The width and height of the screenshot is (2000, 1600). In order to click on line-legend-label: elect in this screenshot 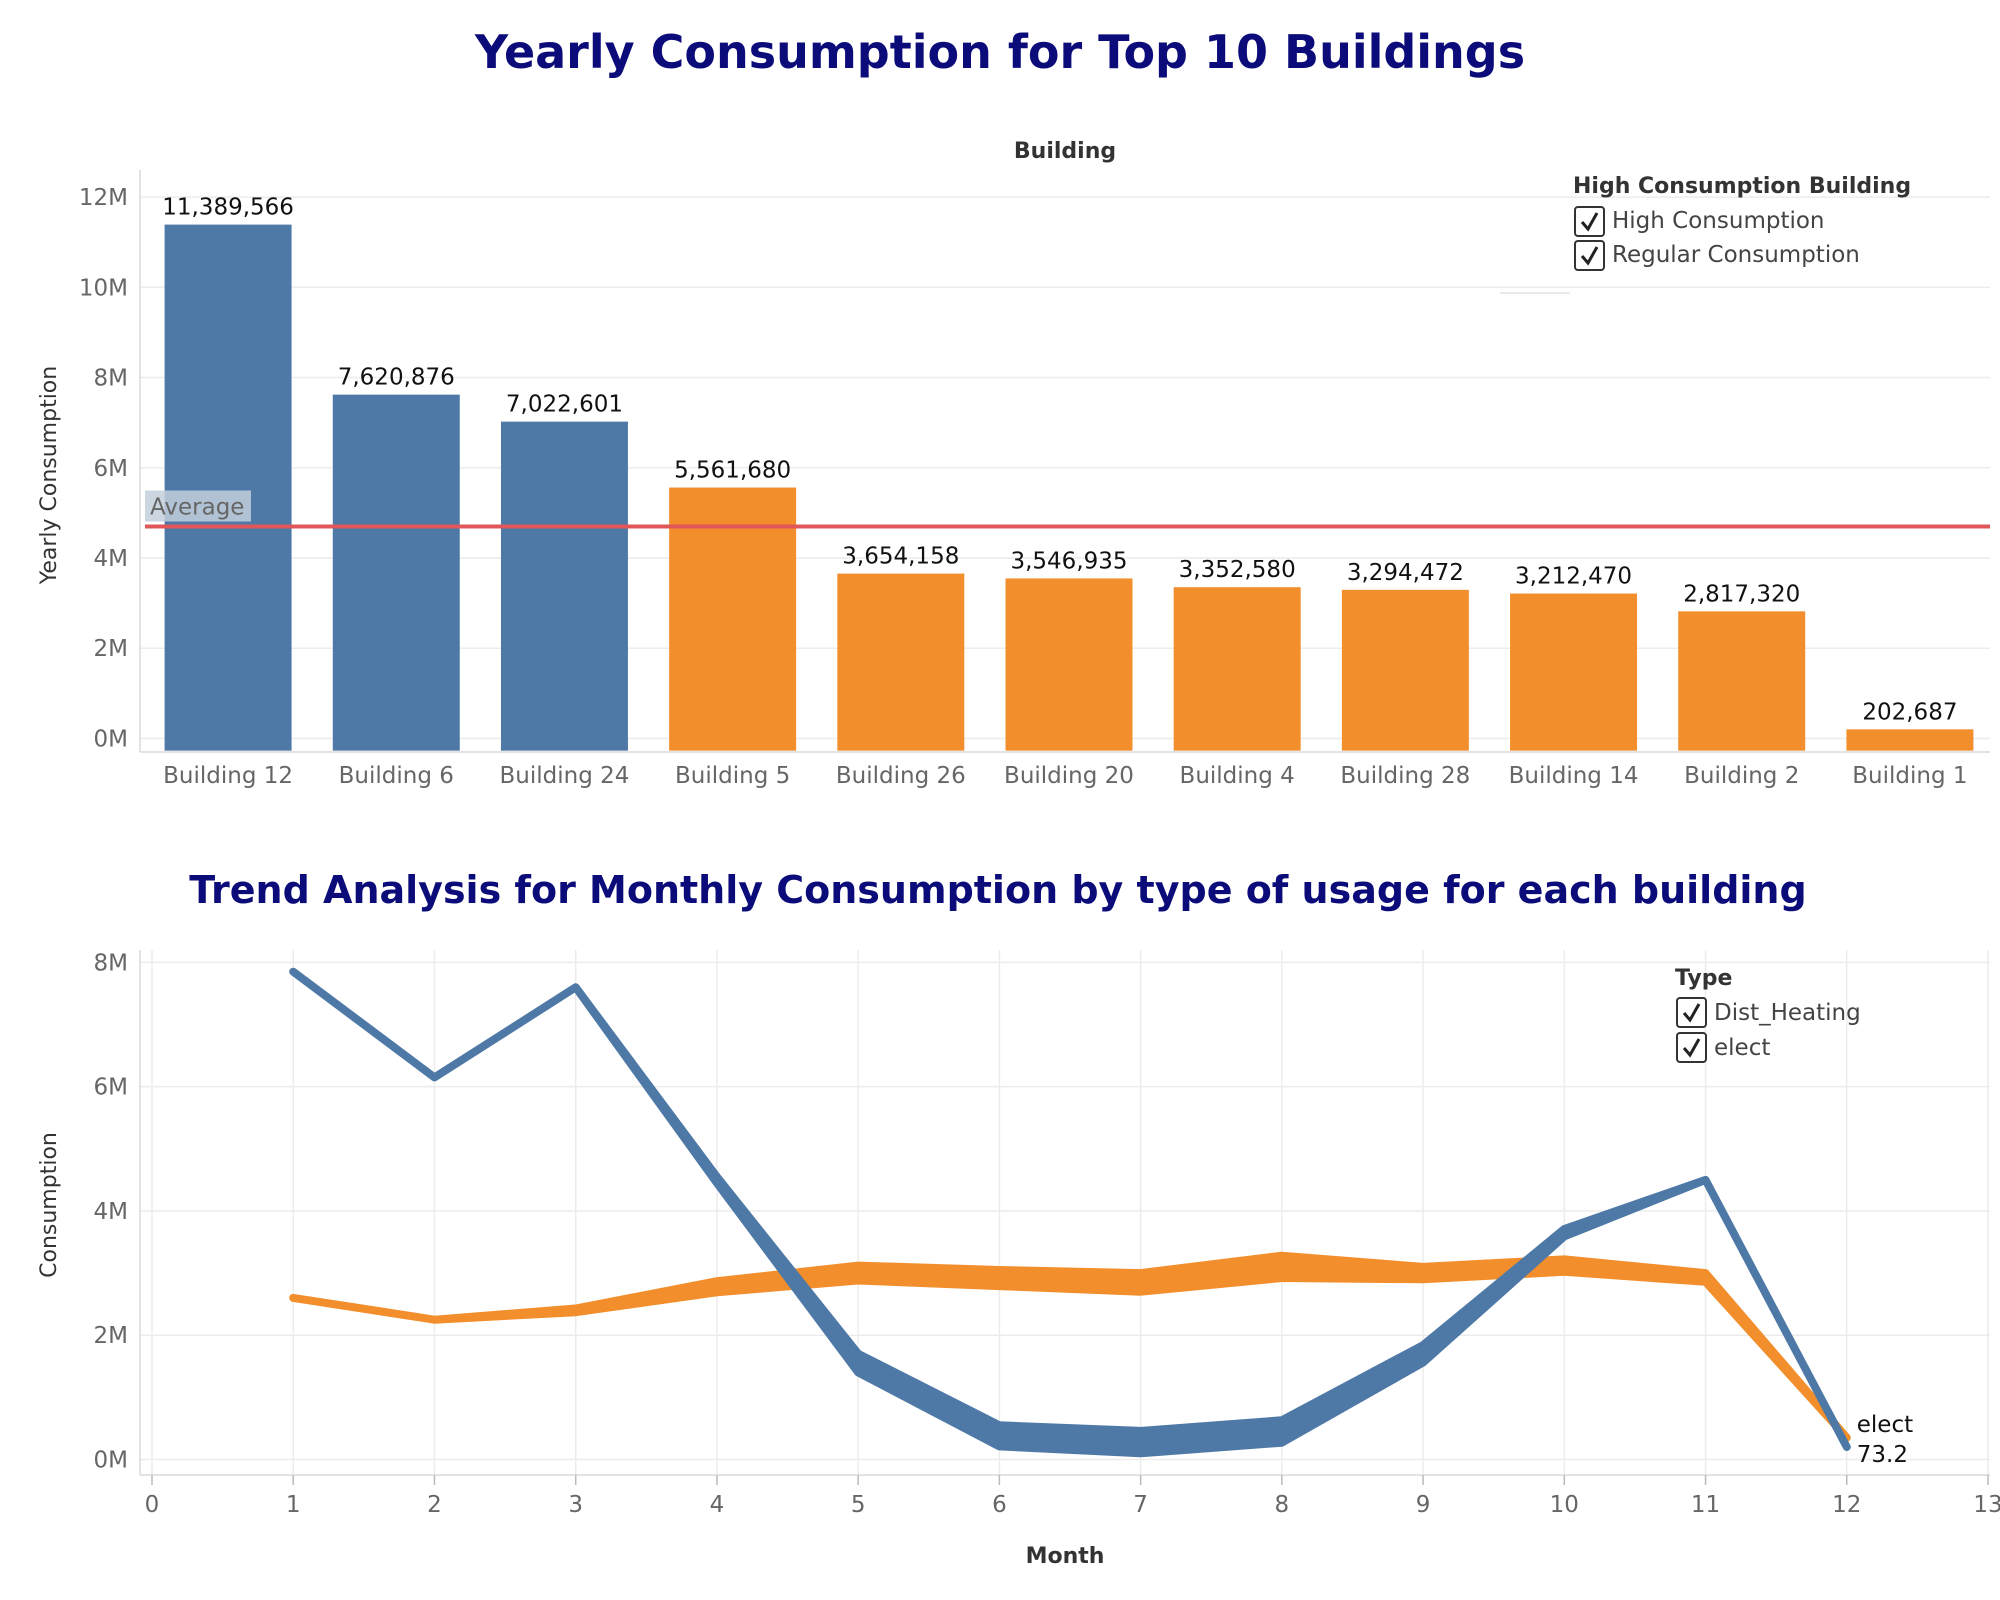, I will do `click(1742, 1048)`.